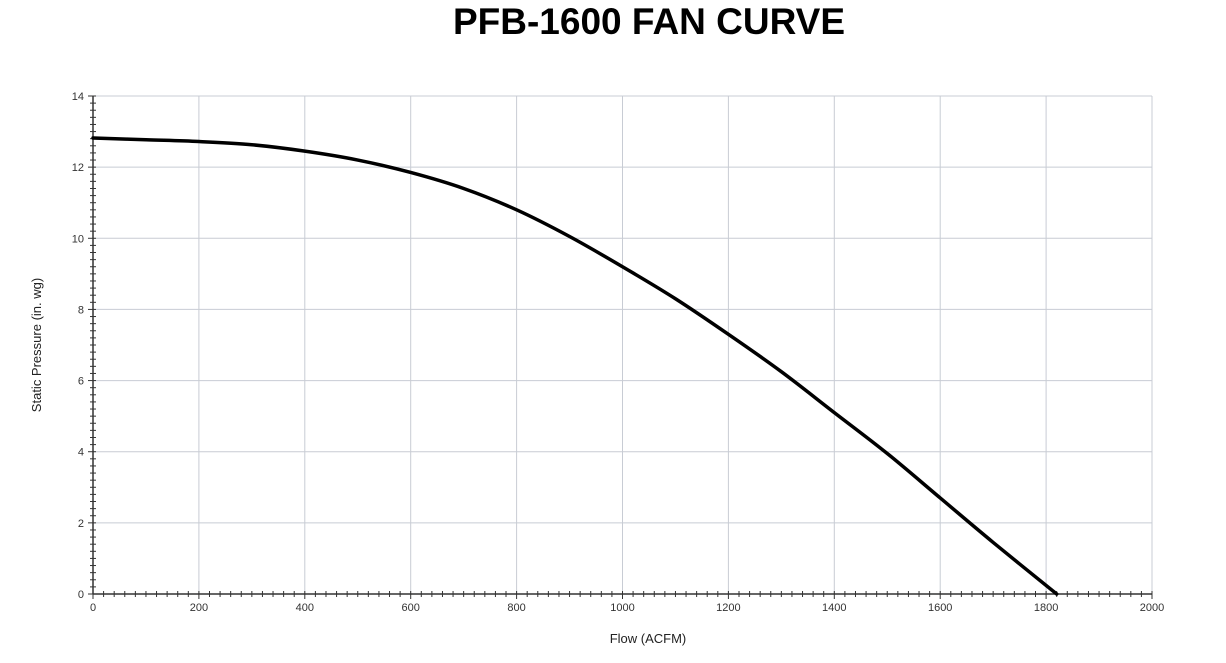 The height and width of the screenshot is (663, 1226). What do you see at coordinates (622, 608) in the screenshot?
I see `x-tick-label: 1000` at bounding box center [622, 608].